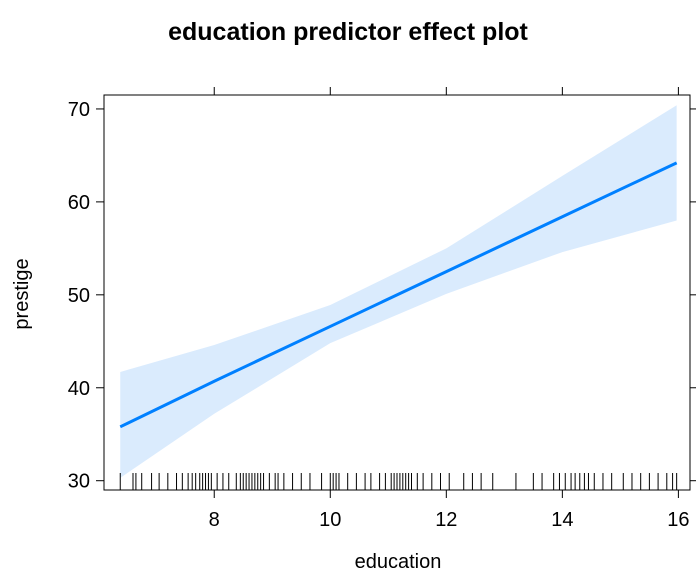  Describe the element at coordinates (79, 296) in the screenshot. I see `y-tick-label: 50` at that location.